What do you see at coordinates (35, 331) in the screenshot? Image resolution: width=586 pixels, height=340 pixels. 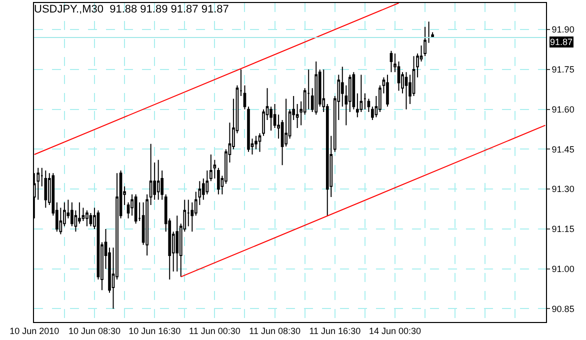 I see `x-tick-label: 10 Jun 2010` at bounding box center [35, 331].